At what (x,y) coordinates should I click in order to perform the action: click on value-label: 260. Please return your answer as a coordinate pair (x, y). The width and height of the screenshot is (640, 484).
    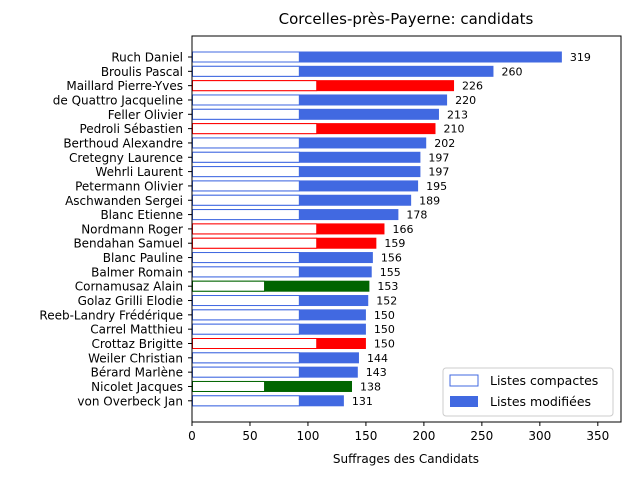
    Looking at the image, I should click on (511, 71).